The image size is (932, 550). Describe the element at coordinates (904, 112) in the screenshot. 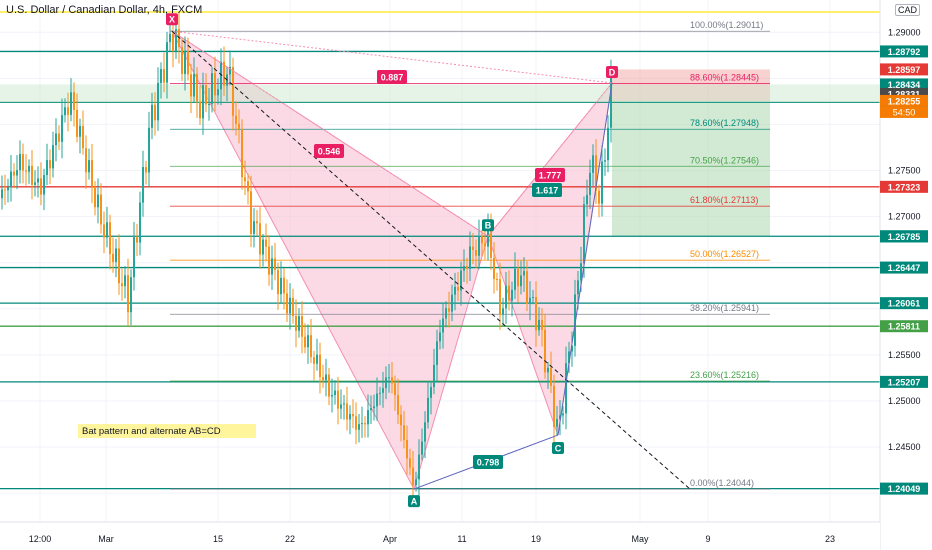

I see `countdown-label: 54:50` at that location.